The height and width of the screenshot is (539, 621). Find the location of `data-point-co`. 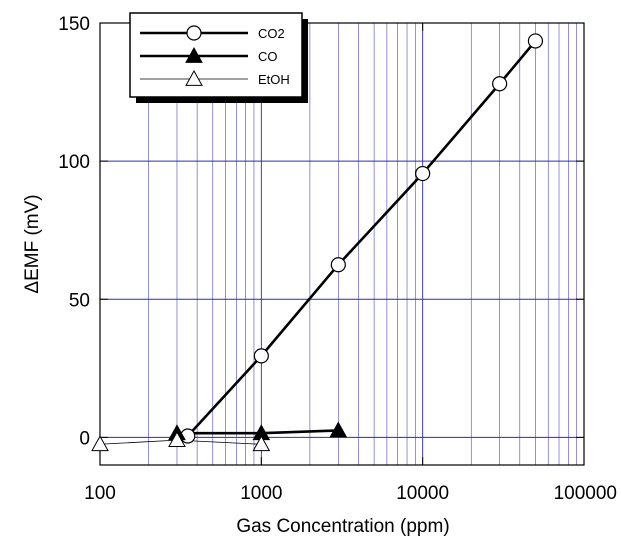

data-point-co is located at coordinates (338, 429).